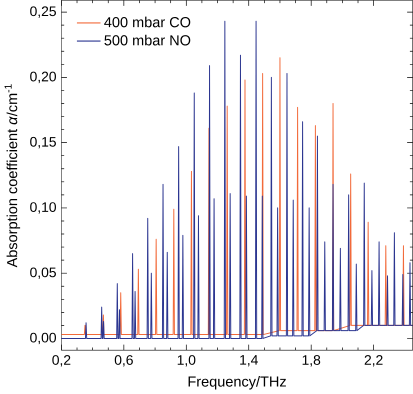 The image size is (413, 394). I want to click on x-tick-label: 1,4, so click(249, 360).